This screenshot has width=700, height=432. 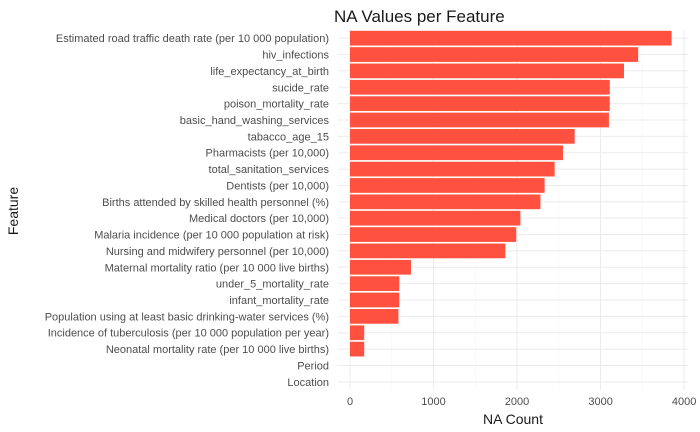 What do you see at coordinates (272, 285) in the screenshot?
I see `category-label: under_5_mortality_rate` at bounding box center [272, 285].